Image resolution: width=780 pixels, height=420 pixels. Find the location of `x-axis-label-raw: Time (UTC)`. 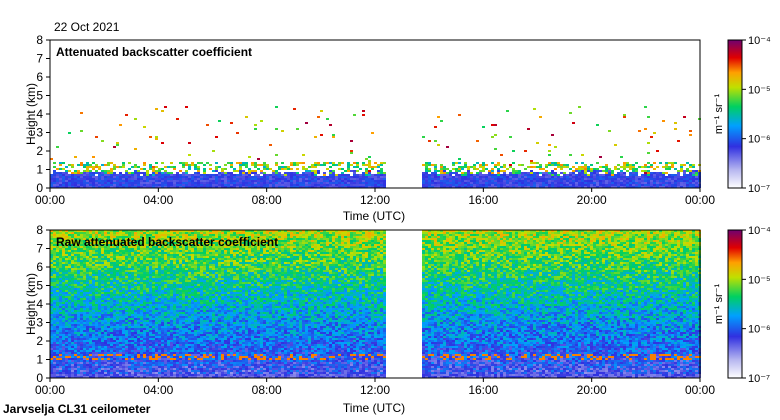

x-axis-label-raw: Time (UTC) is located at coordinates (374, 408).